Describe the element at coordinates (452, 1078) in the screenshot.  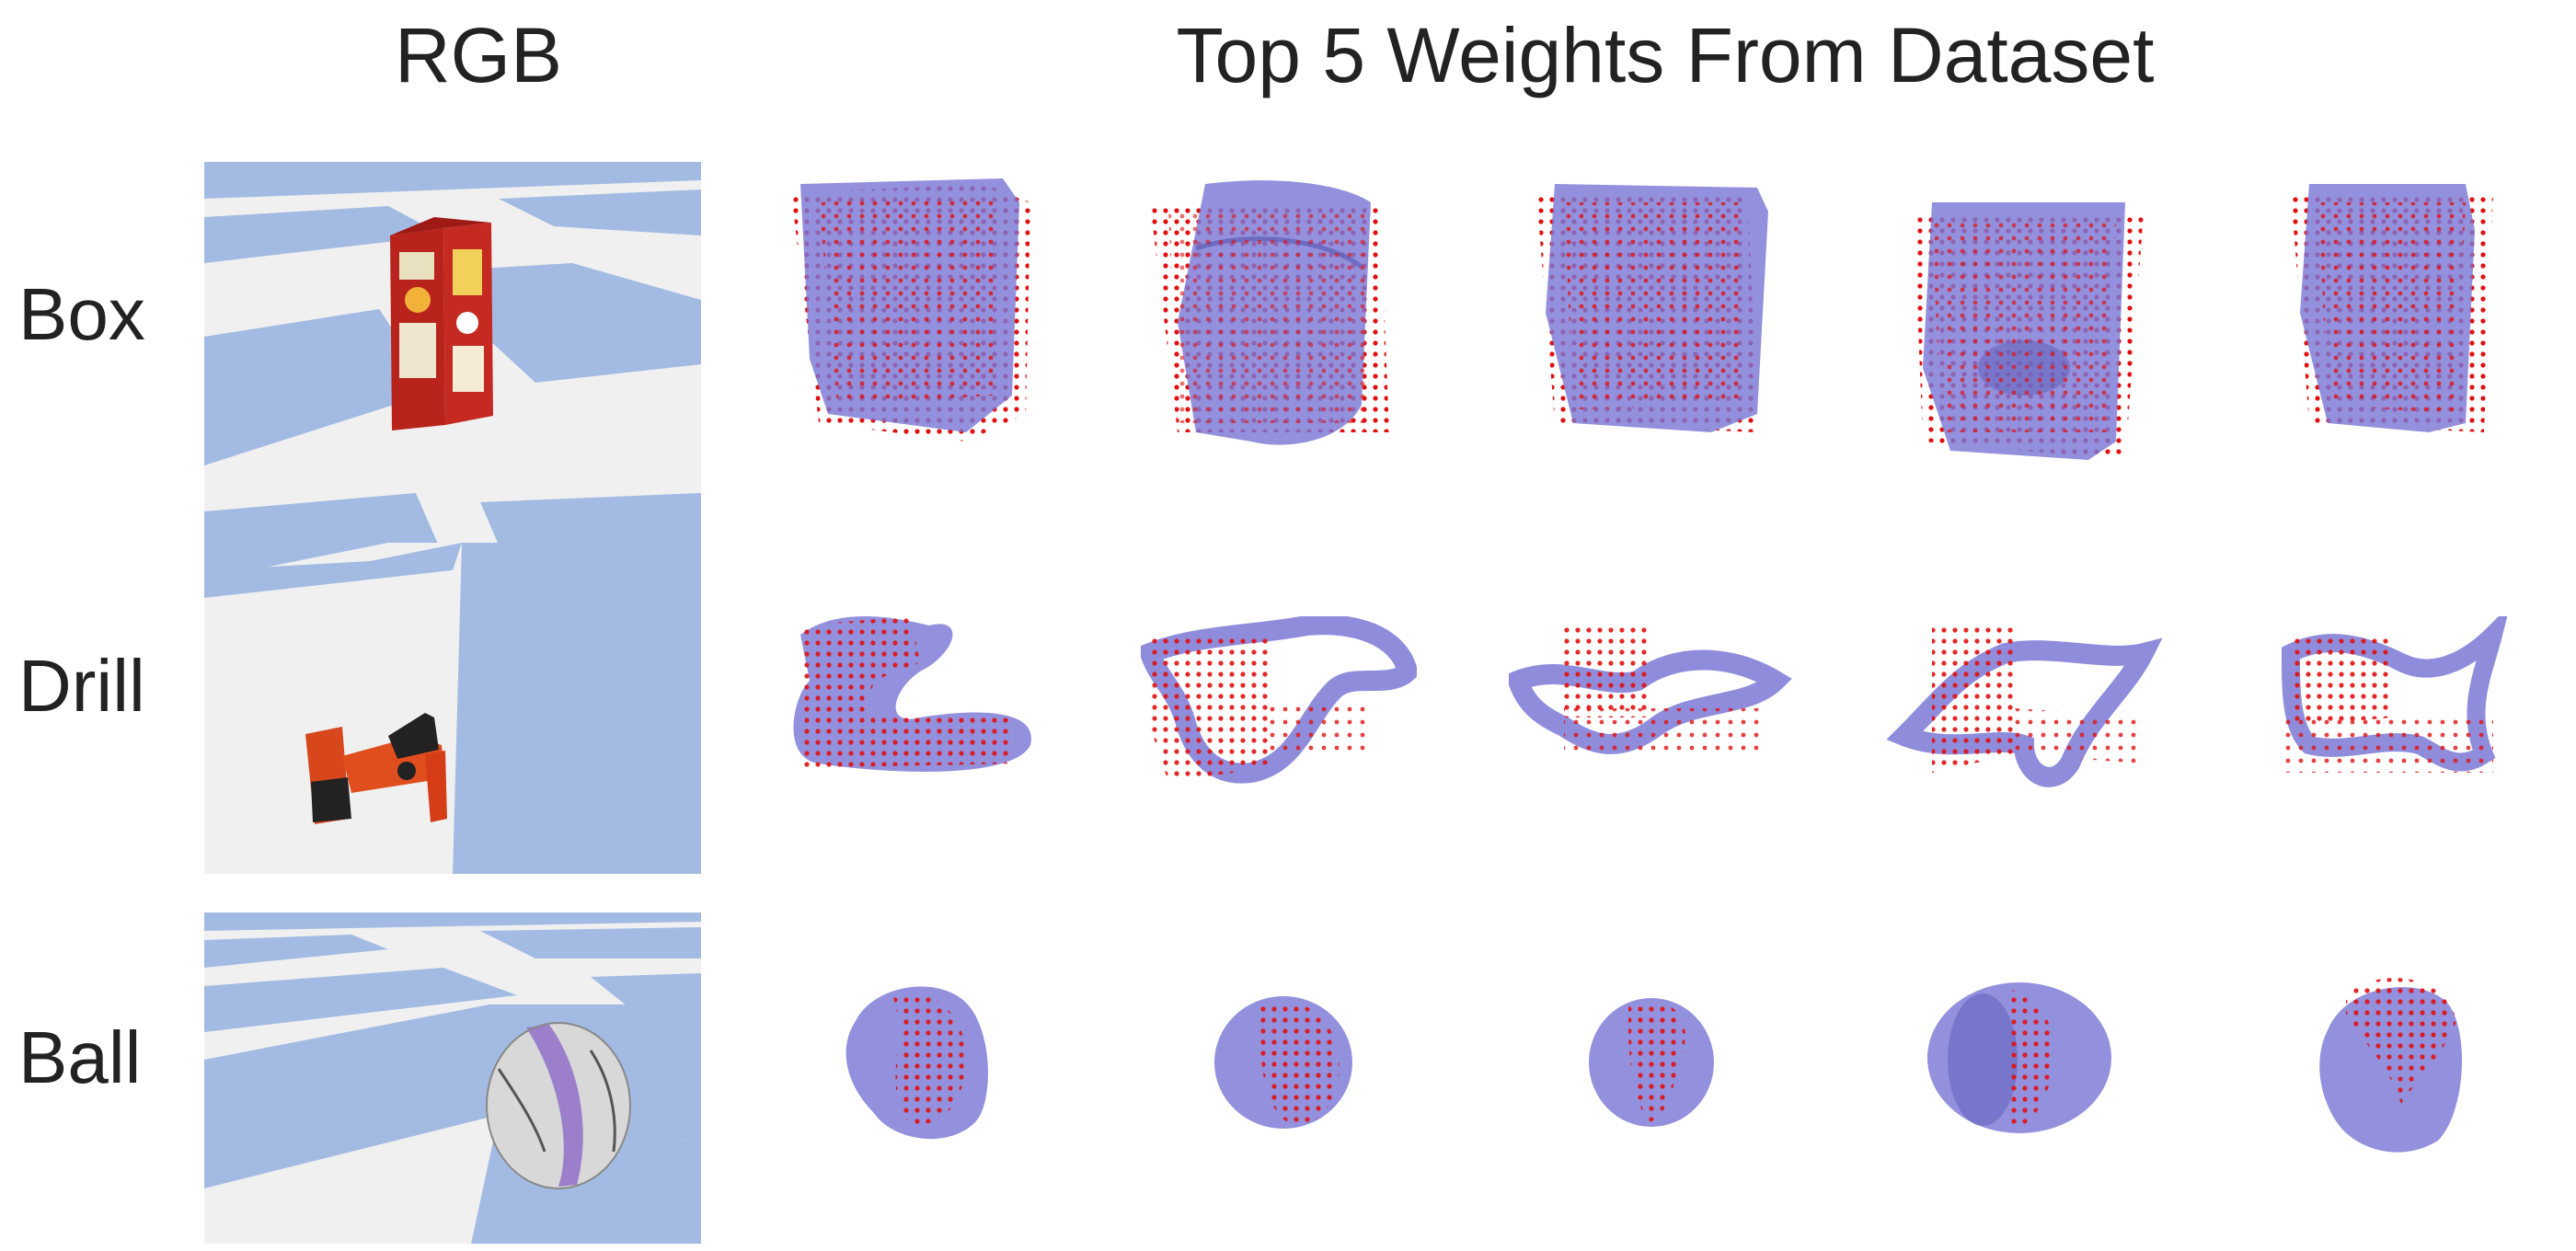
I see `rgb-image-ball` at that location.